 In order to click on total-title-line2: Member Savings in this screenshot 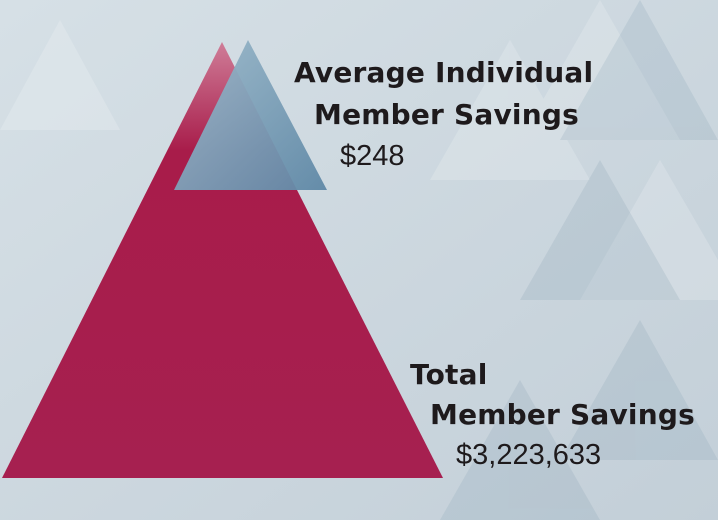, I will do `click(562, 414)`.